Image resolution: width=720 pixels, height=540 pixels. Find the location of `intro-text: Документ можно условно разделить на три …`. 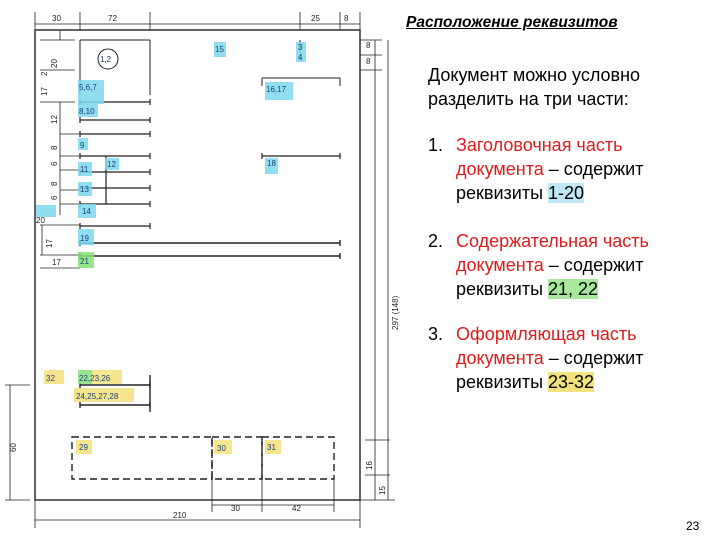

intro-text: Документ можно условно разделить на три … is located at coordinates (534, 87).